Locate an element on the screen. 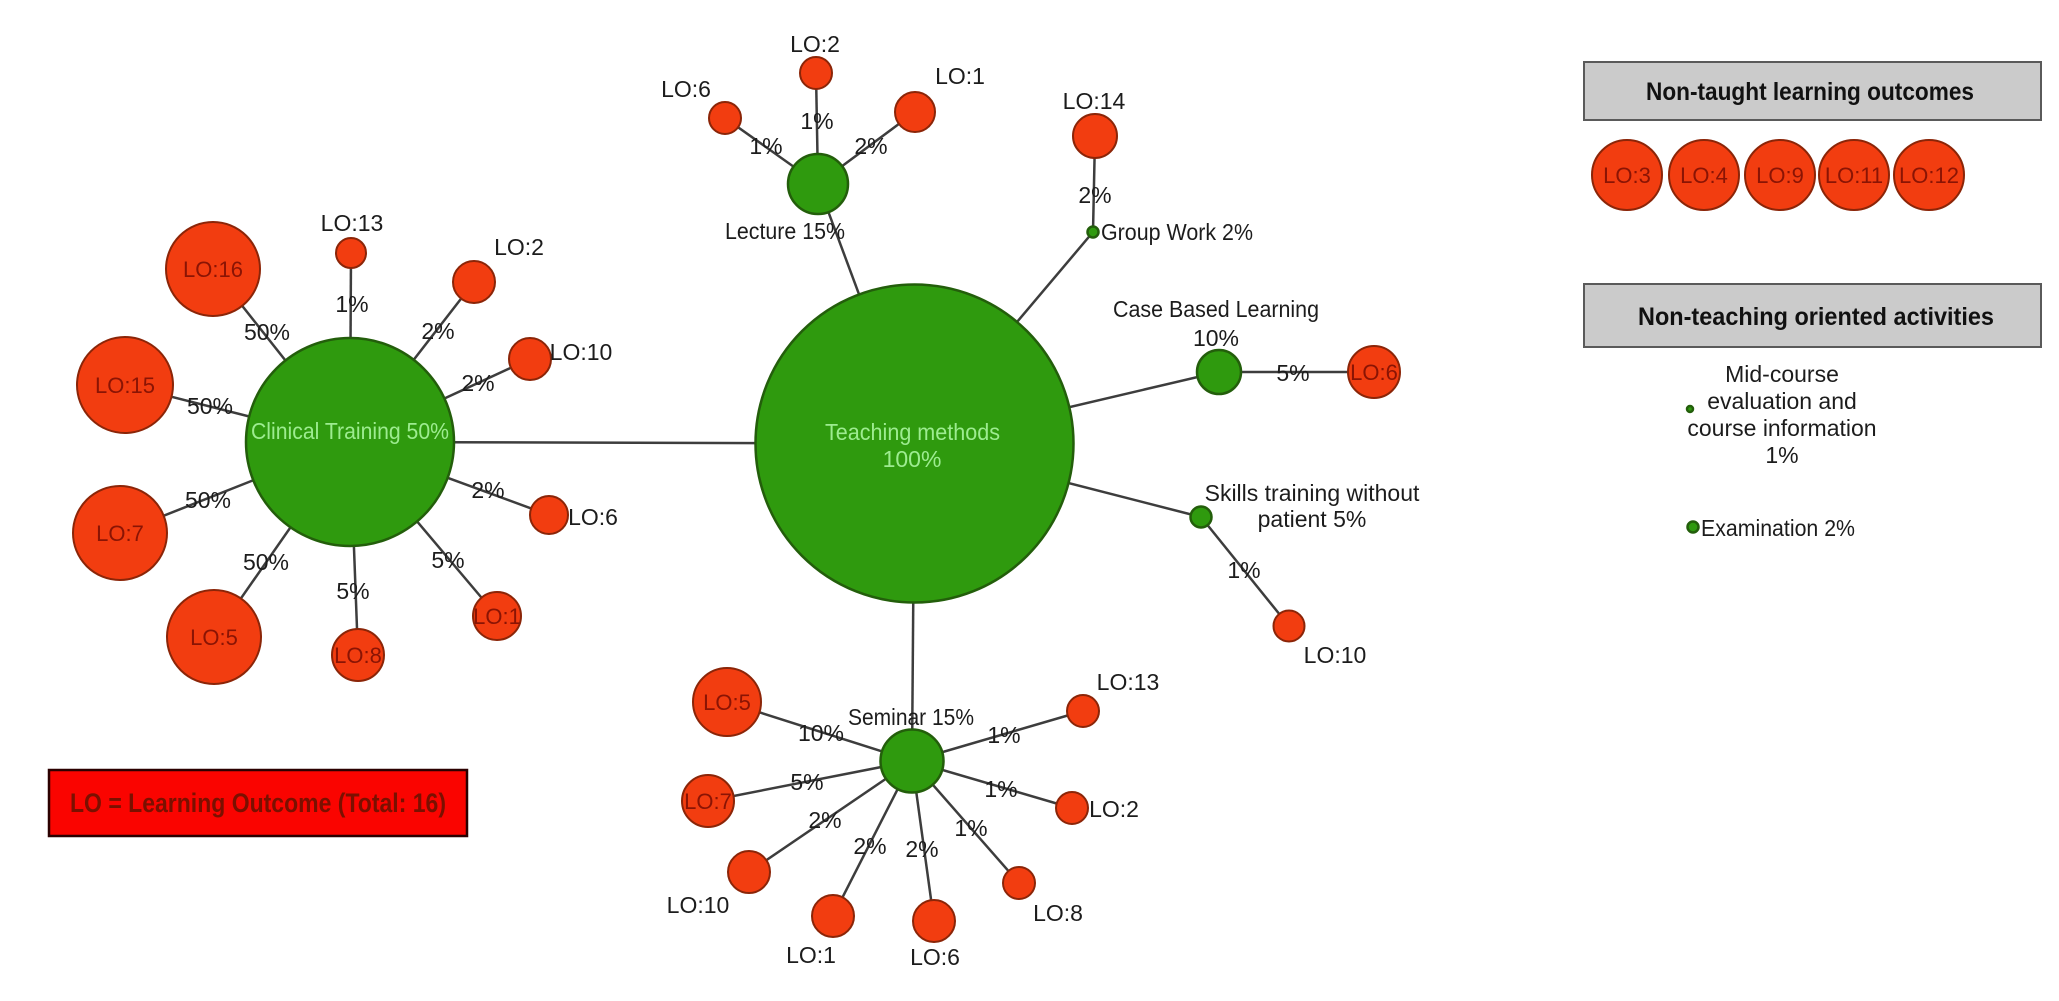  svg-text: Group Work 2% is located at coordinates (1177, 232).